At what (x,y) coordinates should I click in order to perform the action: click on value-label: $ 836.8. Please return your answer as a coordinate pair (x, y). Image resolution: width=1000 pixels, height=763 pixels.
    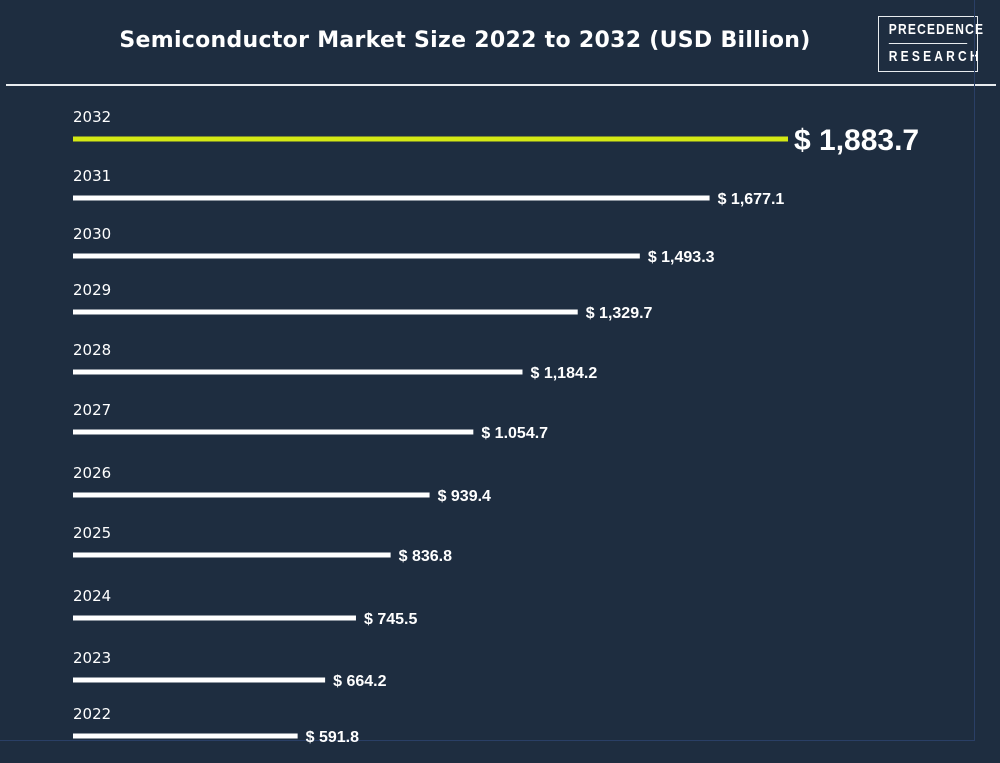
    Looking at the image, I should click on (425, 556).